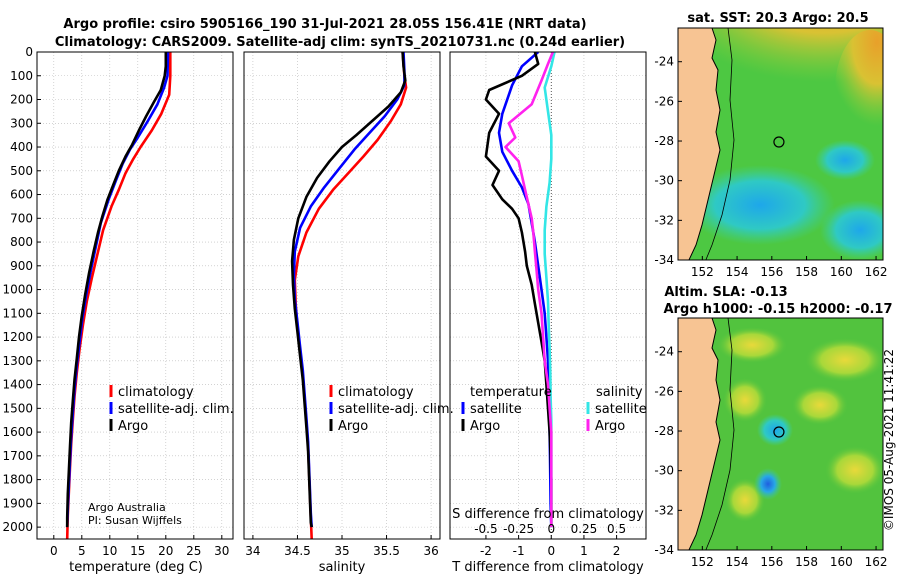  Describe the element at coordinates (193, 551) in the screenshot. I see `x-tick-label: 25` at that location.